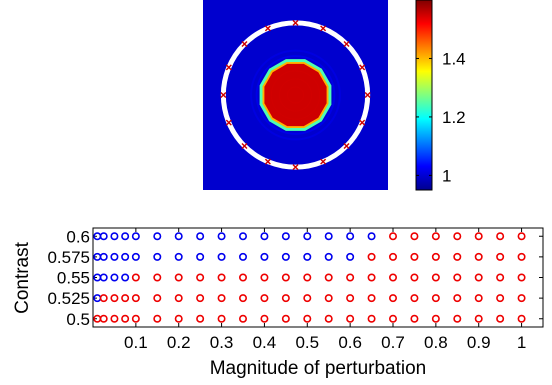 The image size is (552, 385). I want to click on x-tick-label: 0.8, so click(436, 342).